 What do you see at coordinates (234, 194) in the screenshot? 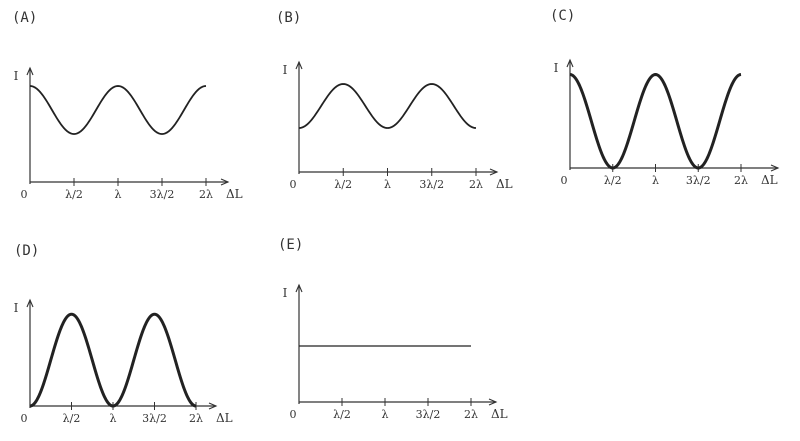
I see `x-axis-label-a: ΔL` at bounding box center [234, 194].